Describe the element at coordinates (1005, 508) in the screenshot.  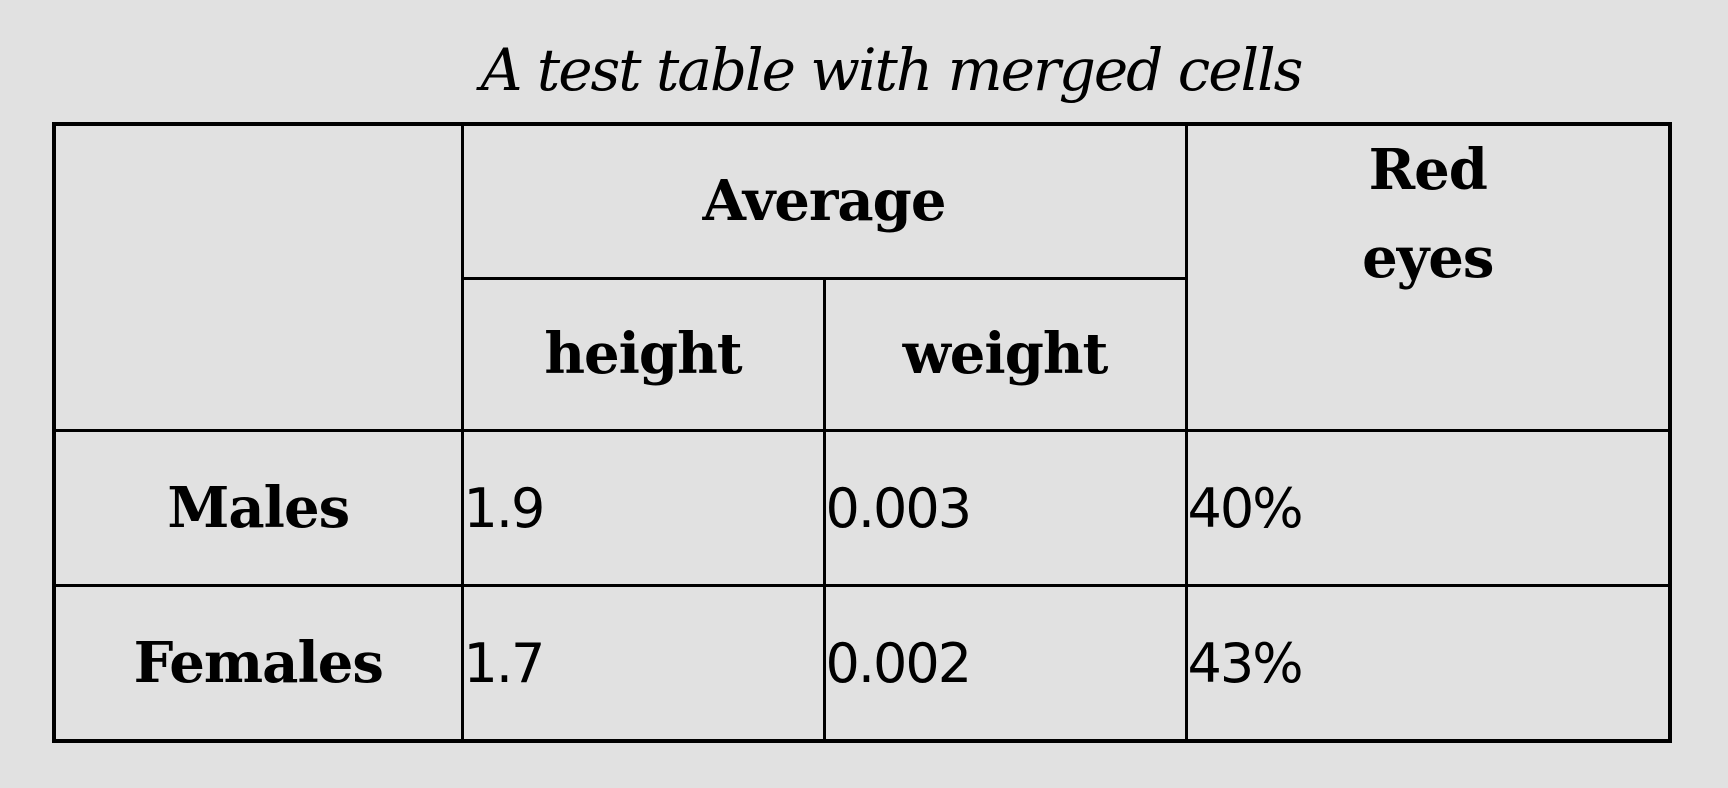
I see `males-weight-cell: 0.003` at that location.